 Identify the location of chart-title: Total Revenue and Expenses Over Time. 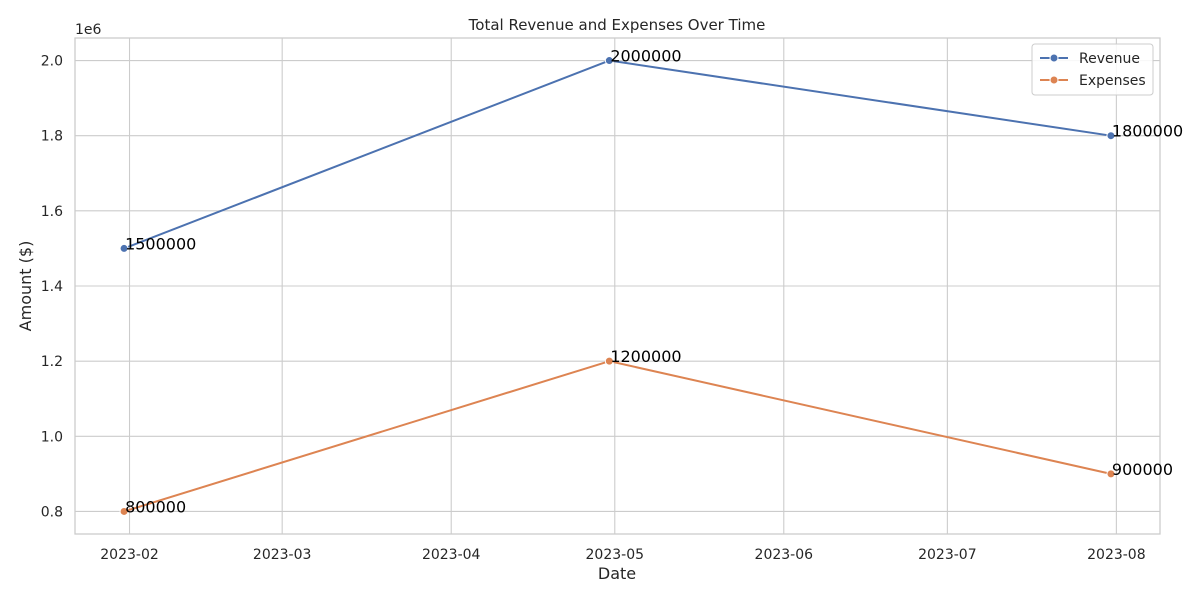
(617, 25).